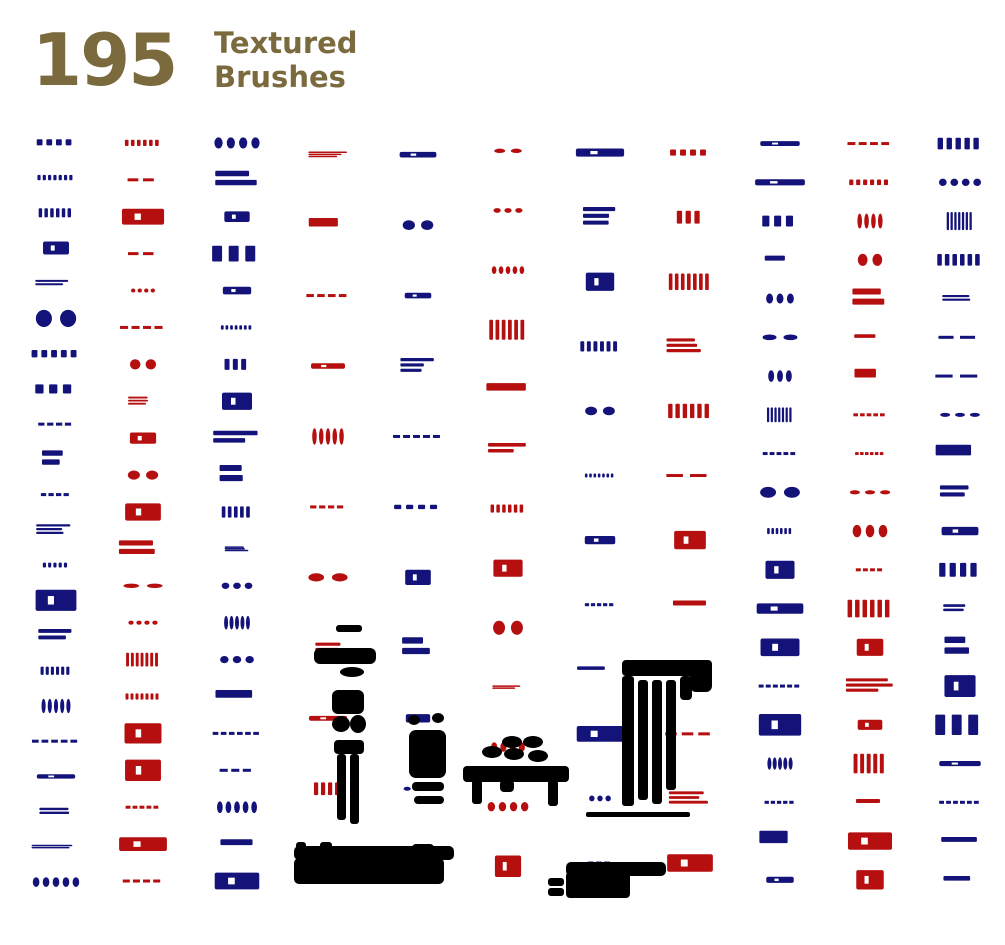 This screenshot has width=1005, height=945. What do you see at coordinates (286, 43) in the screenshot?
I see `title-line-1: Textured` at bounding box center [286, 43].